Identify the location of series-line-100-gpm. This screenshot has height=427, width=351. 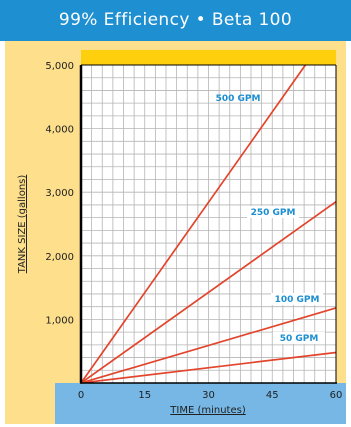
(208, 345).